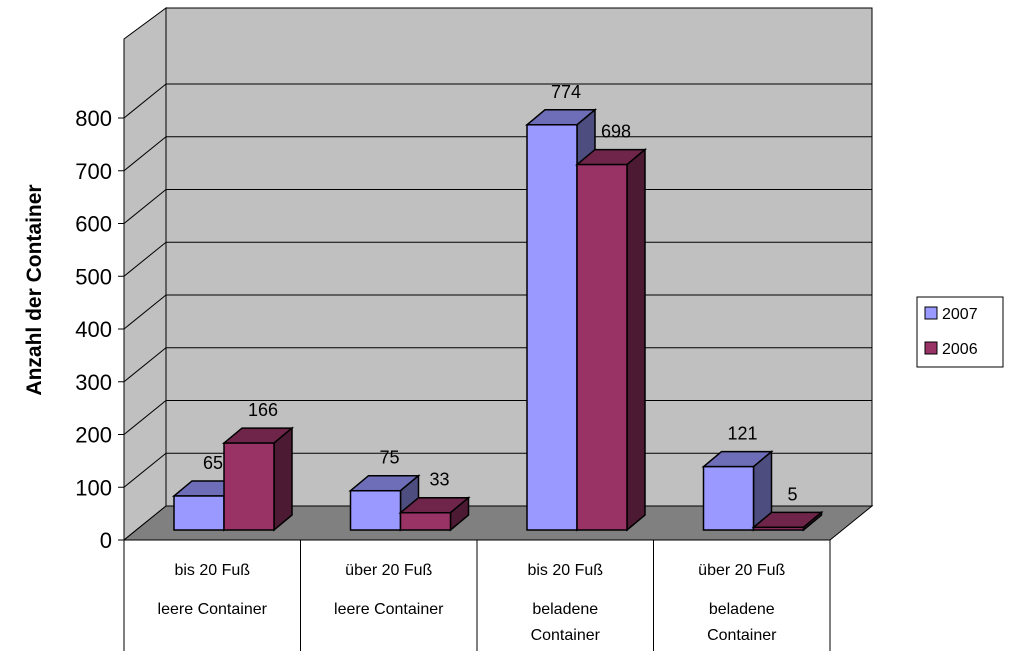 The height and width of the screenshot is (651, 1011). I want to click on legend: 2007 2006, so click(960, 332).